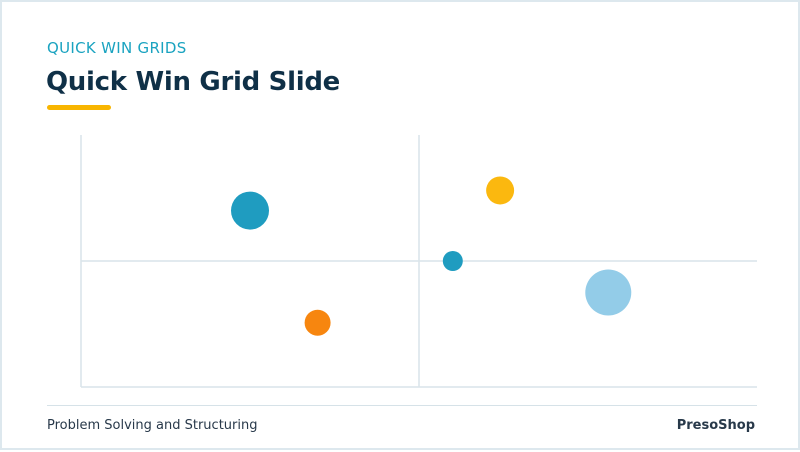 This screenshot has width=800, height=452. Describe the element at coordinates (402, 405) in the screenshot. I see `footer-divider` at that location.